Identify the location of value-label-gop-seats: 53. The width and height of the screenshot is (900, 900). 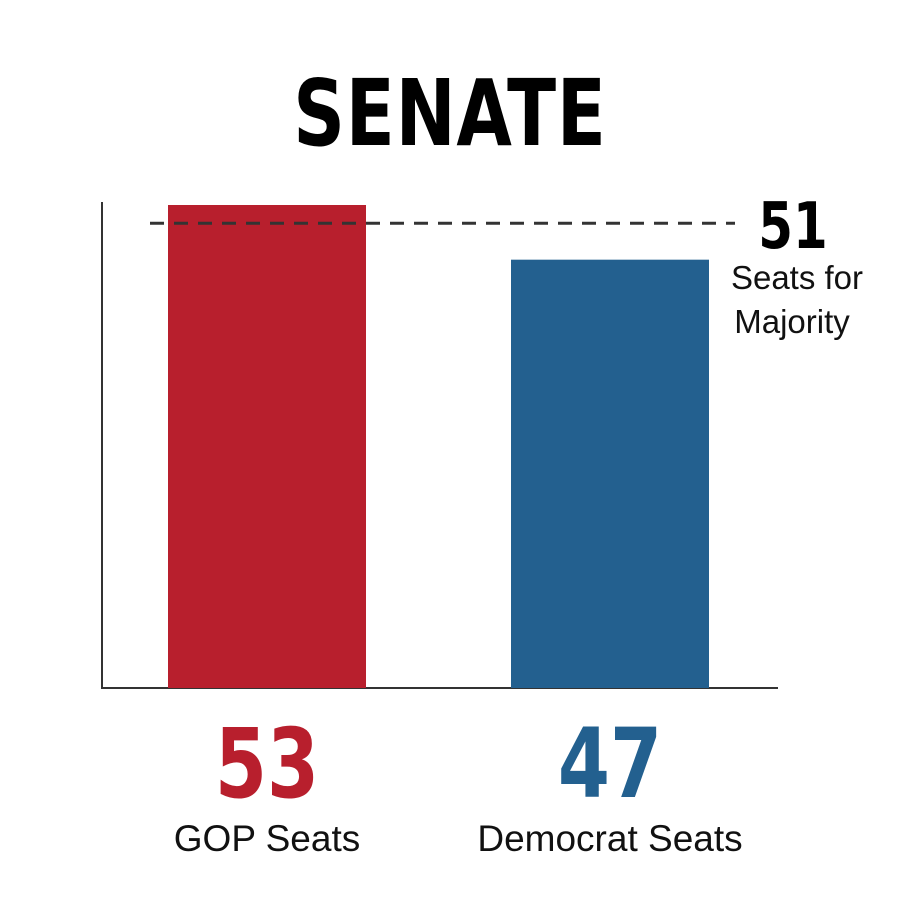
(267, 765).